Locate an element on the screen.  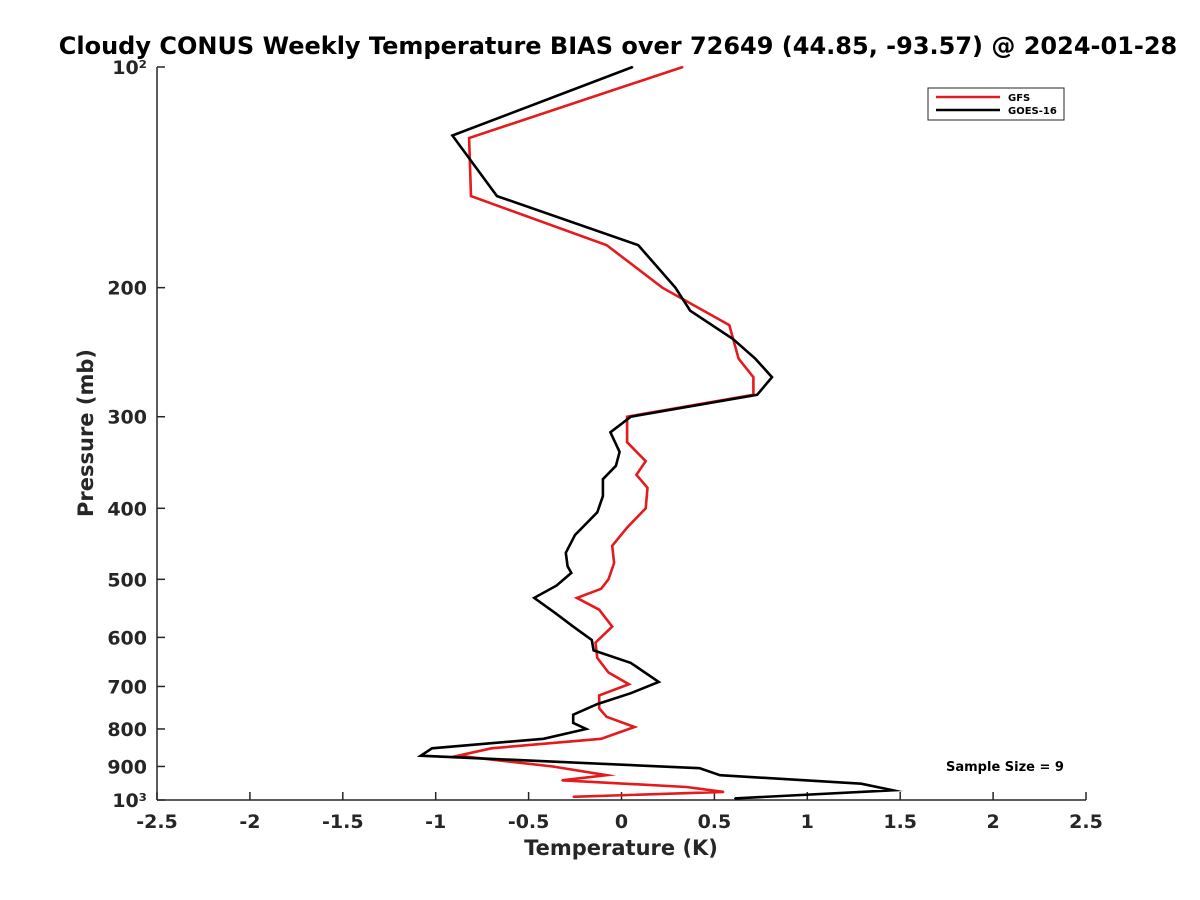
legend-label-gfs: GFS is located at coordinates (1019, 98).